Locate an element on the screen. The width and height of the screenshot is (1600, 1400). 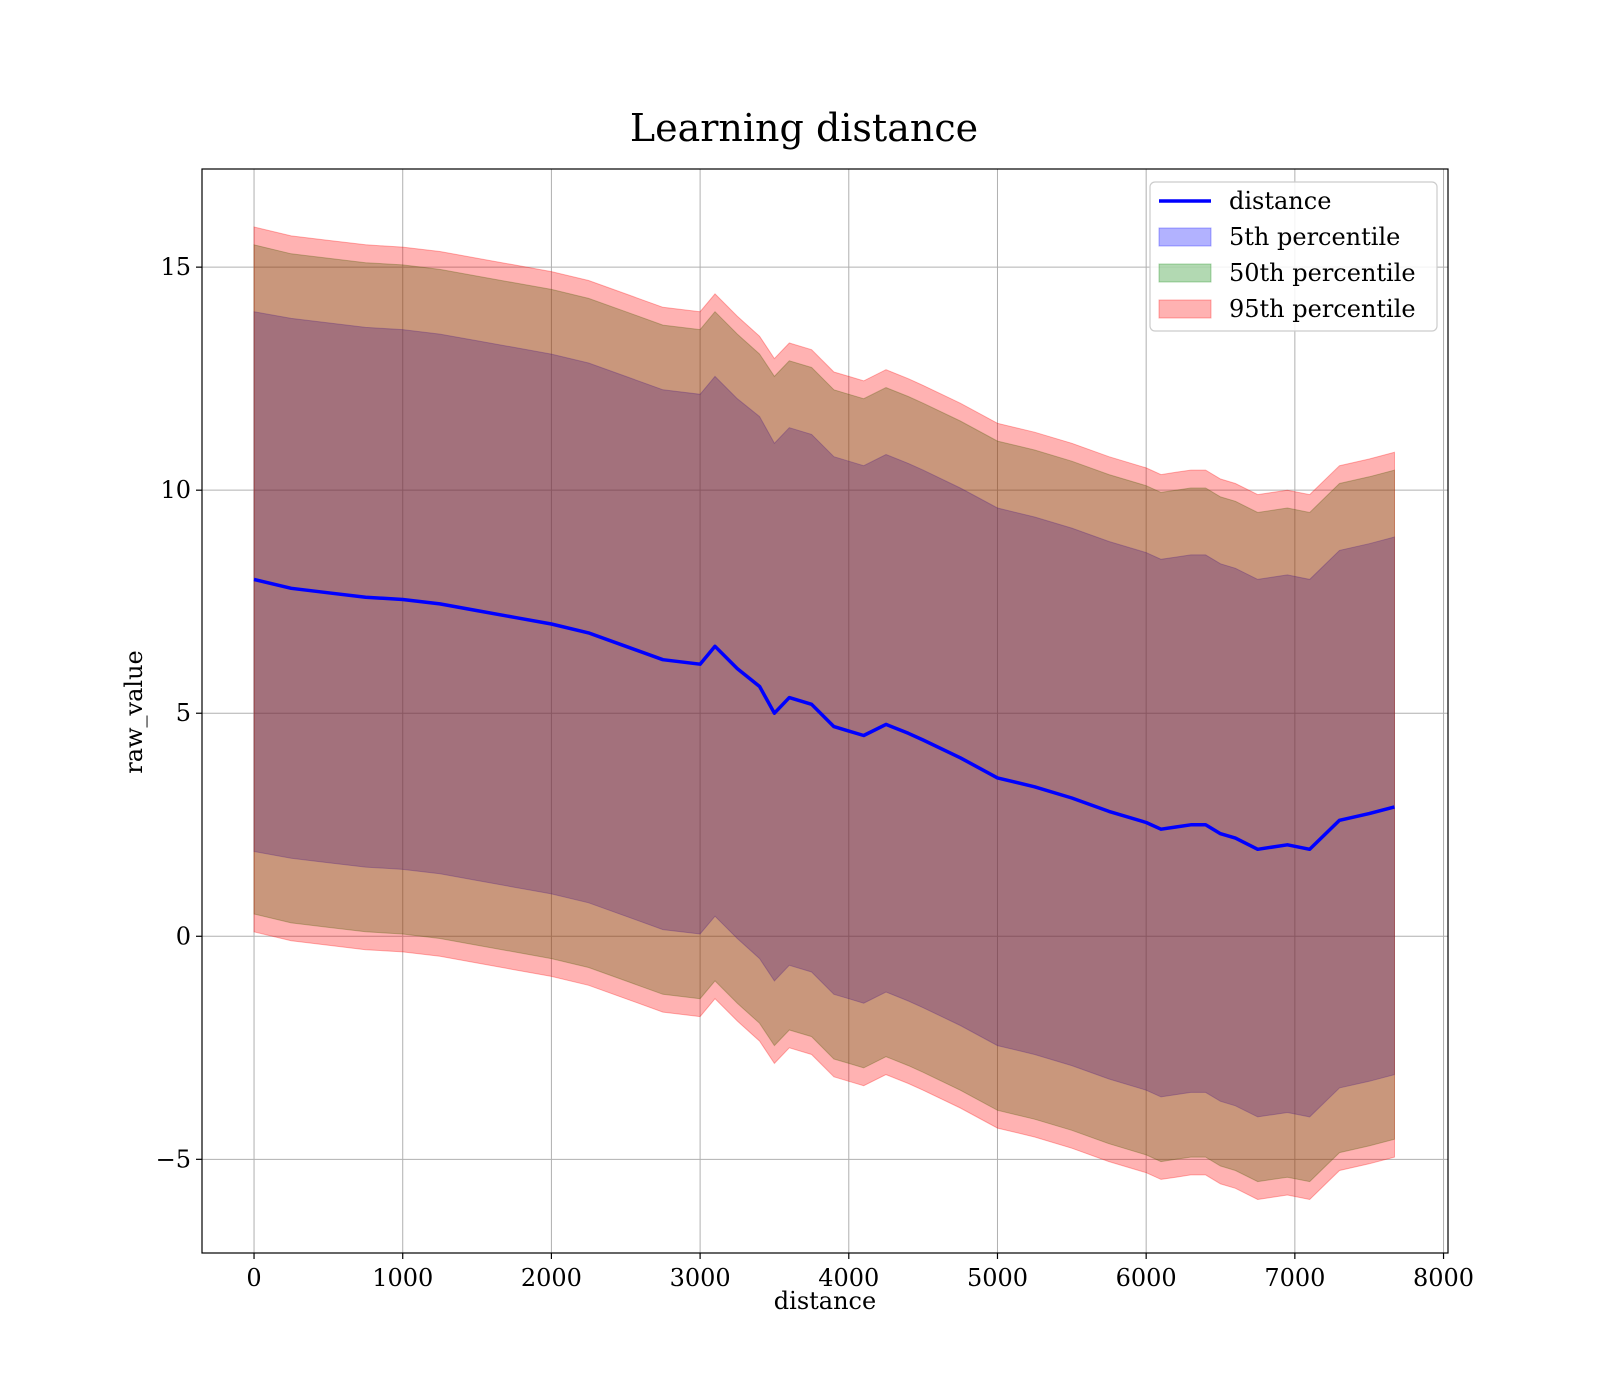
legend-frame is located at coordinates (1293, 256).